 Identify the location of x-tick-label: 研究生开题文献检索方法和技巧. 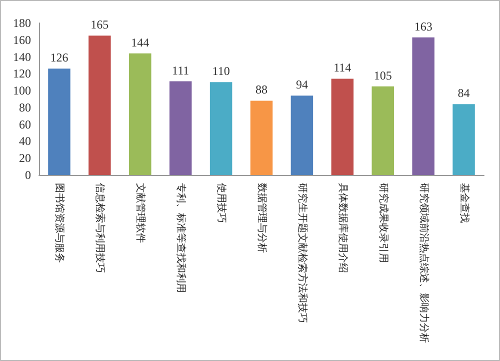
(302, 253).